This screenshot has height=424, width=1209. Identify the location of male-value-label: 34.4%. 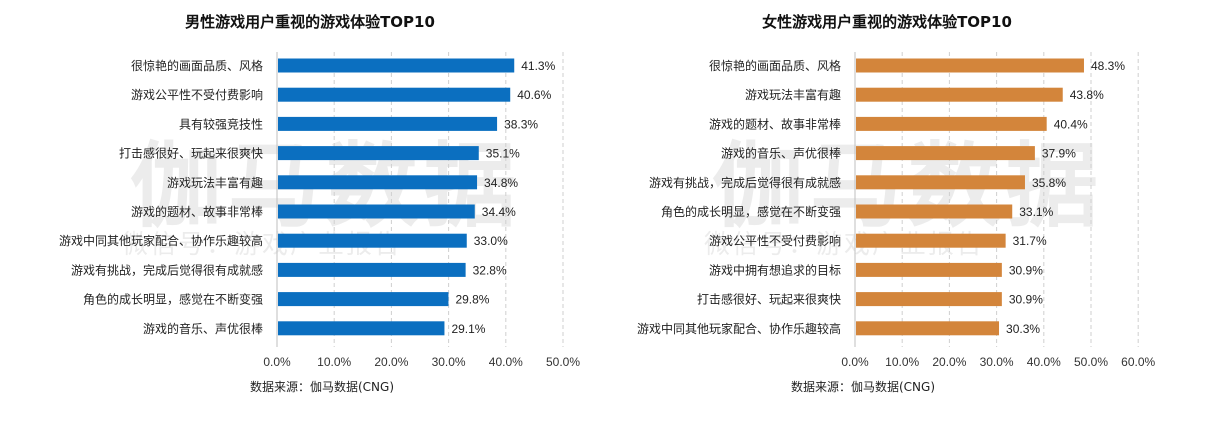
(499, 212).